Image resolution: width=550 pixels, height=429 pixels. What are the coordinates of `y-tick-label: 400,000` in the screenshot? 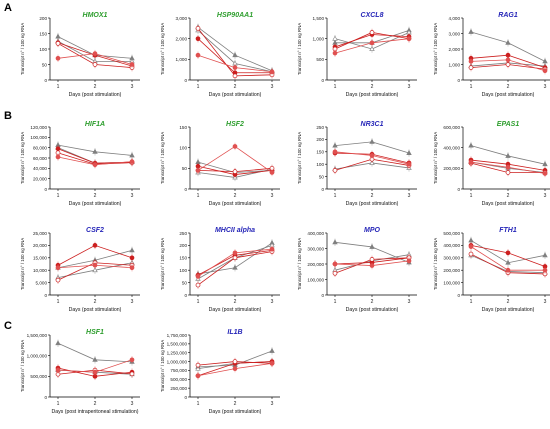 It's located at (451, 245).